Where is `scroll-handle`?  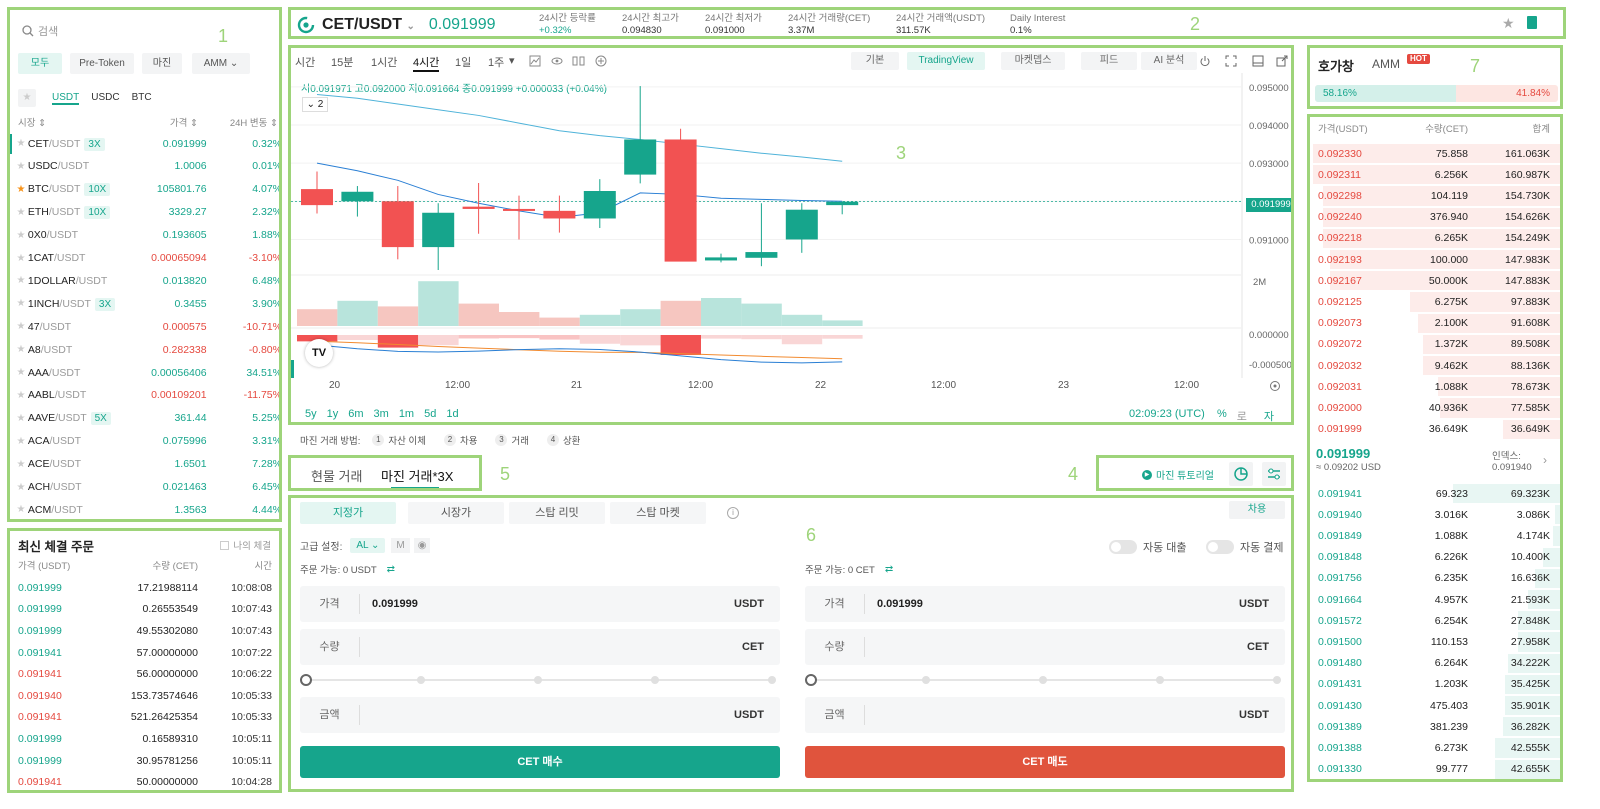 scroll-handle is located at coordinates (292, 369).